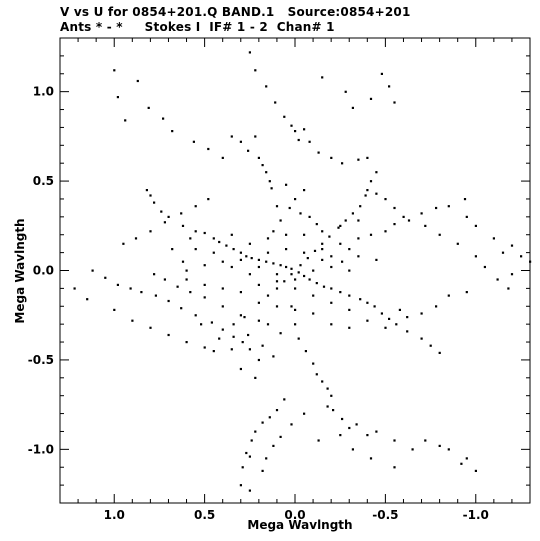 Image resolution: width=540 pixels, height=541 pixels. What do you see at coordinates (41, 360) in the screenshot?
I see `y-tick-label: -0.5` at bounding box center [41, 360].